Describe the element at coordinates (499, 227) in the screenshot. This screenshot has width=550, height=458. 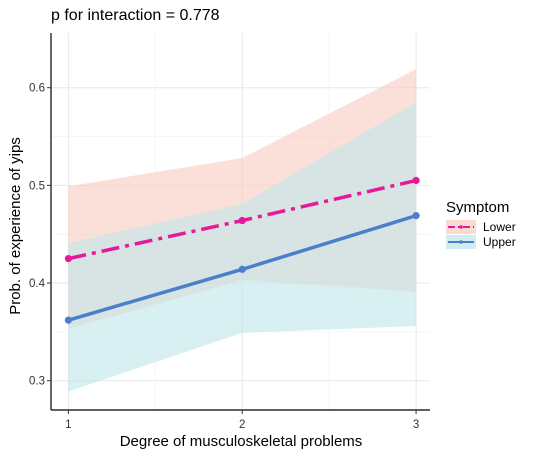
I see `legend-label-lower: Lower` at that location.